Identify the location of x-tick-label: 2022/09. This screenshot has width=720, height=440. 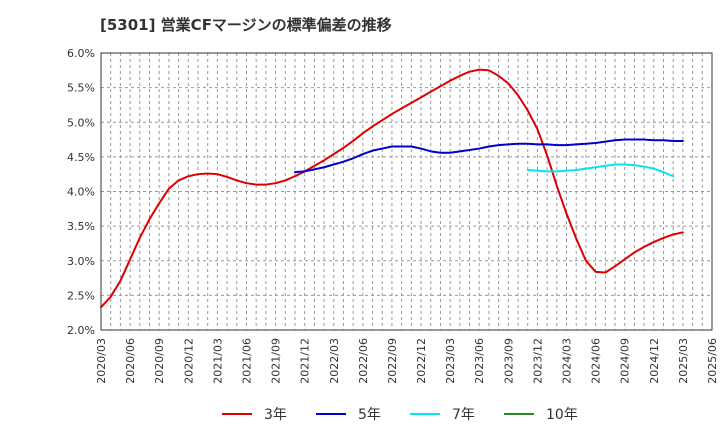
(392, 361).